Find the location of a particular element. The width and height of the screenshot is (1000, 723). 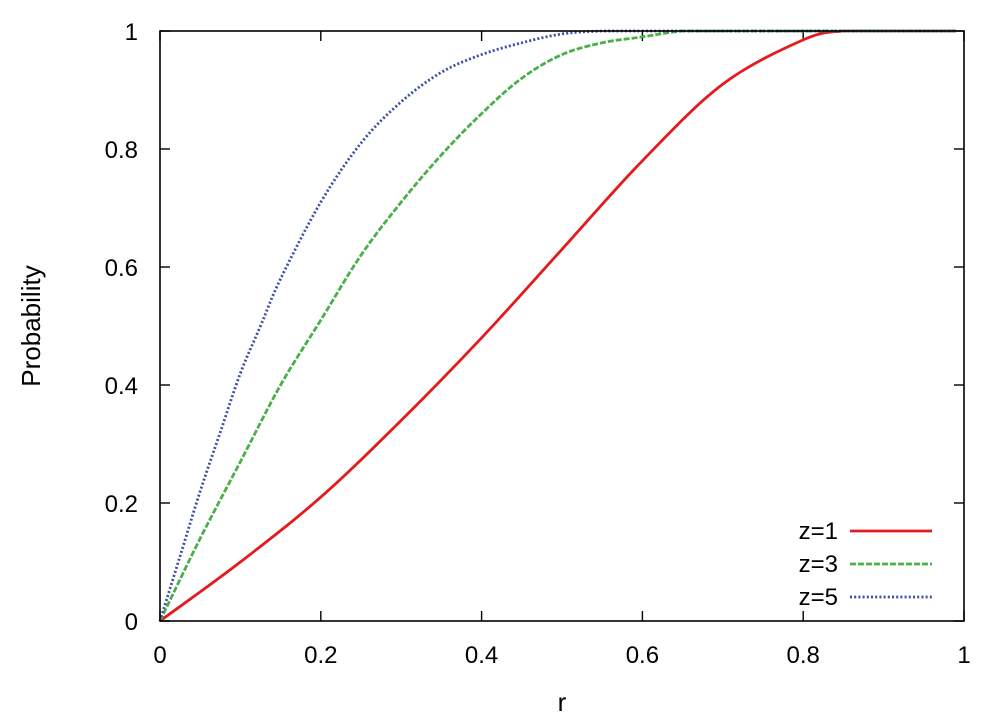

x-tick-label: 0 is located at coordinates (159, 655).